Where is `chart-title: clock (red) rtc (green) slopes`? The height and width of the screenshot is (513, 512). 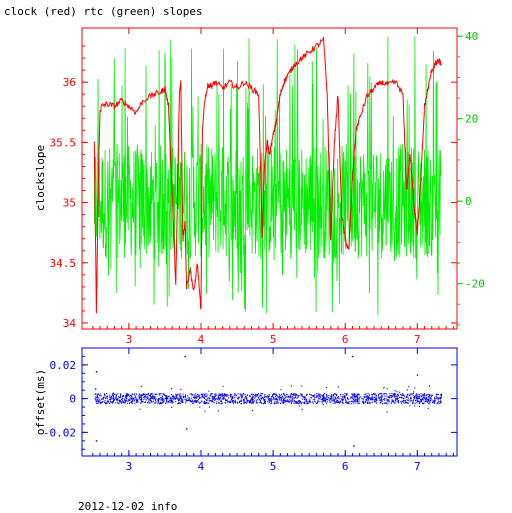
chart-title: clock (red) rtc (green) slopes is located at coordinates (103, 11).